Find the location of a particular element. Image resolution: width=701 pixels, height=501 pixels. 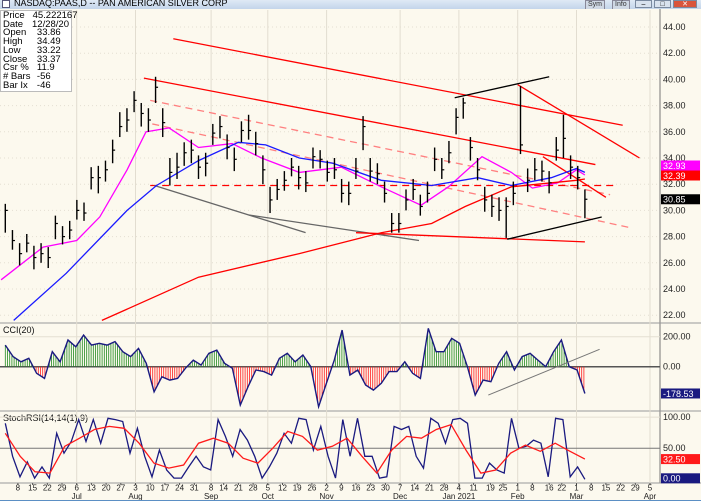

date-tick-label: 23 is located at coordinates (370, 488).